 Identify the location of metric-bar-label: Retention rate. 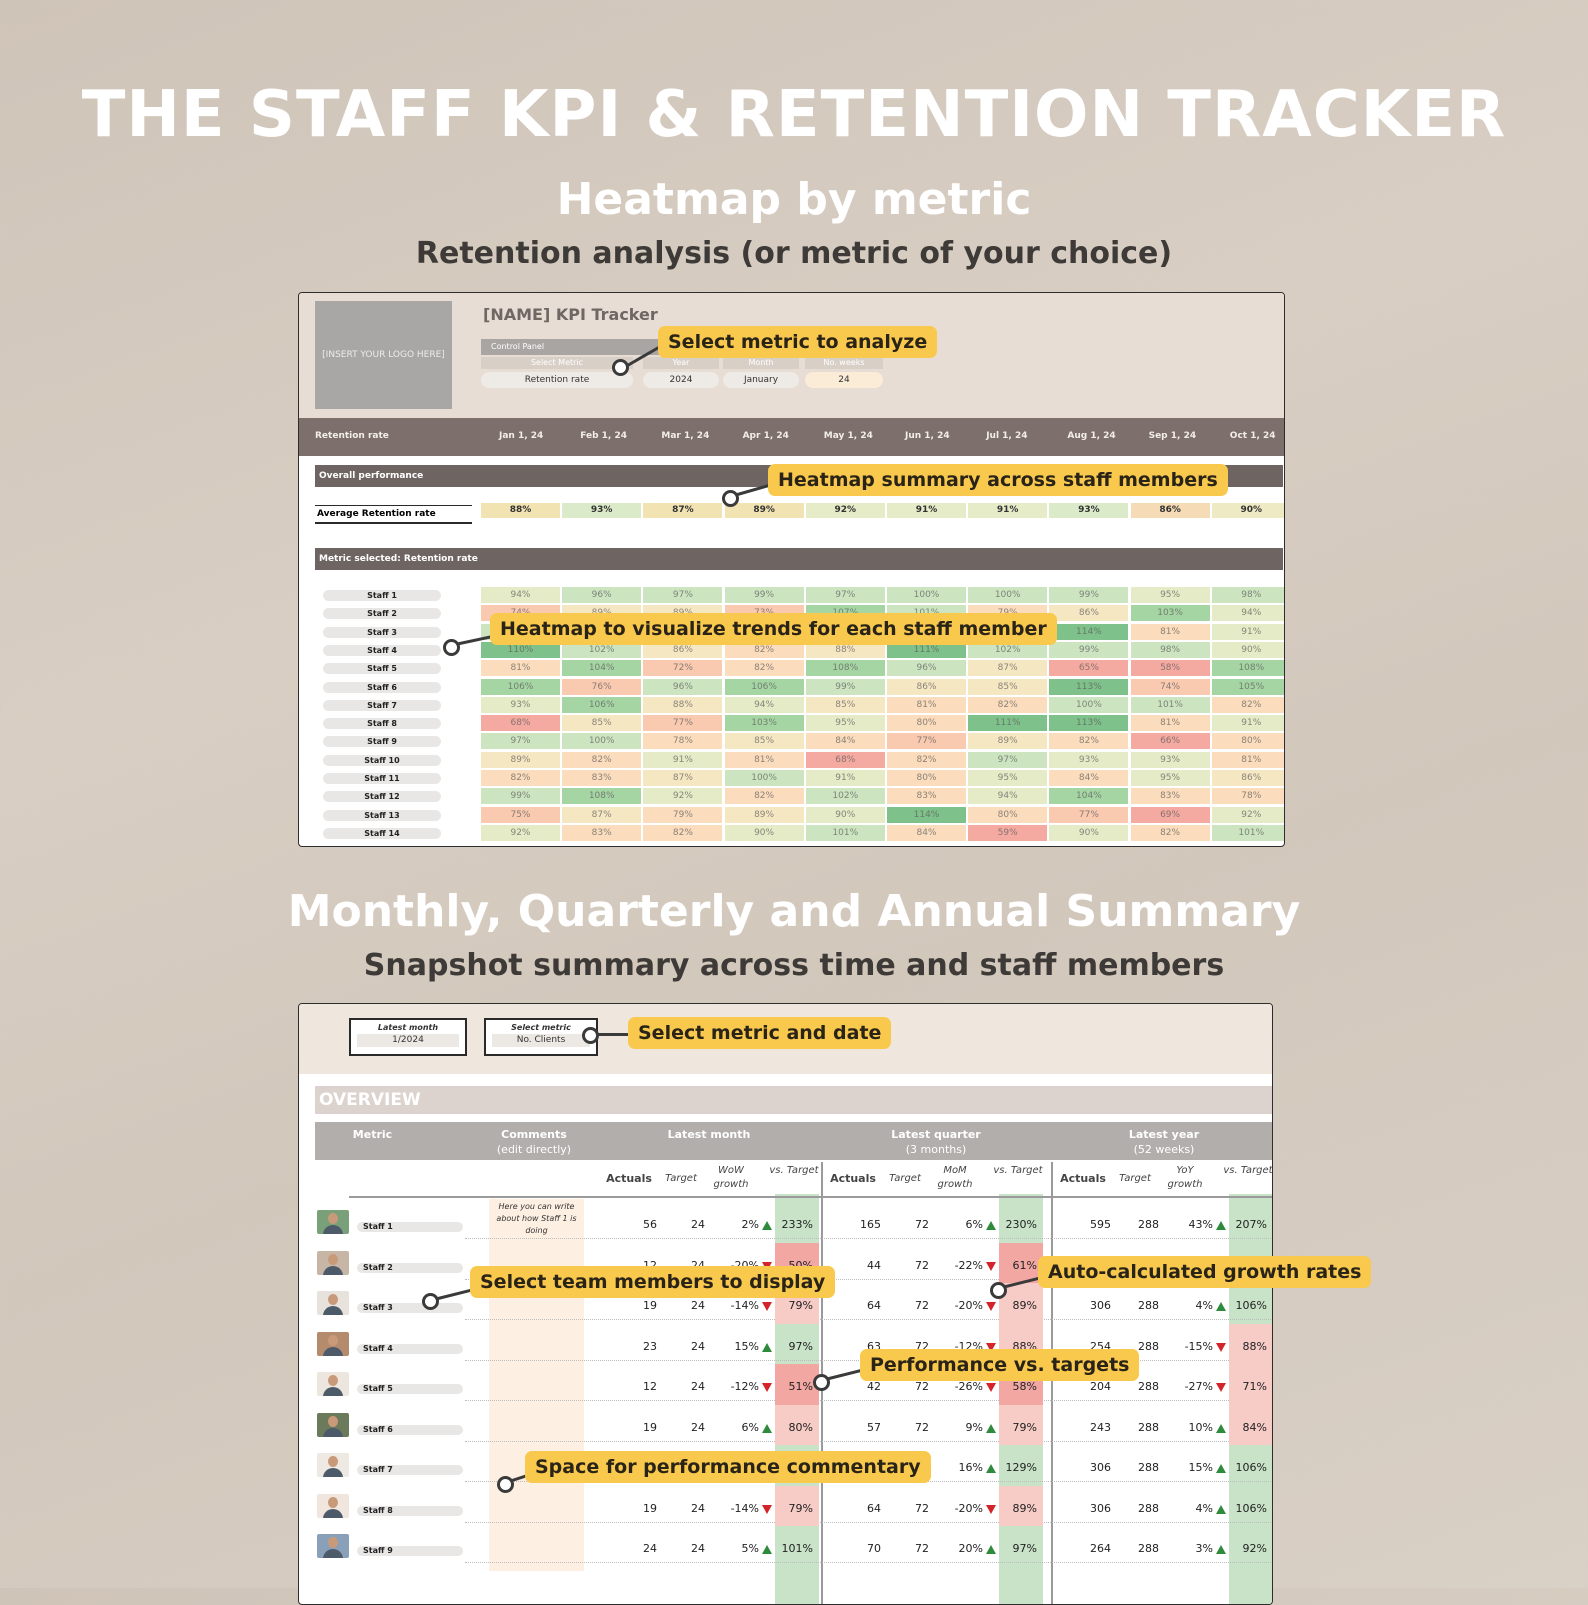
(352, 436).